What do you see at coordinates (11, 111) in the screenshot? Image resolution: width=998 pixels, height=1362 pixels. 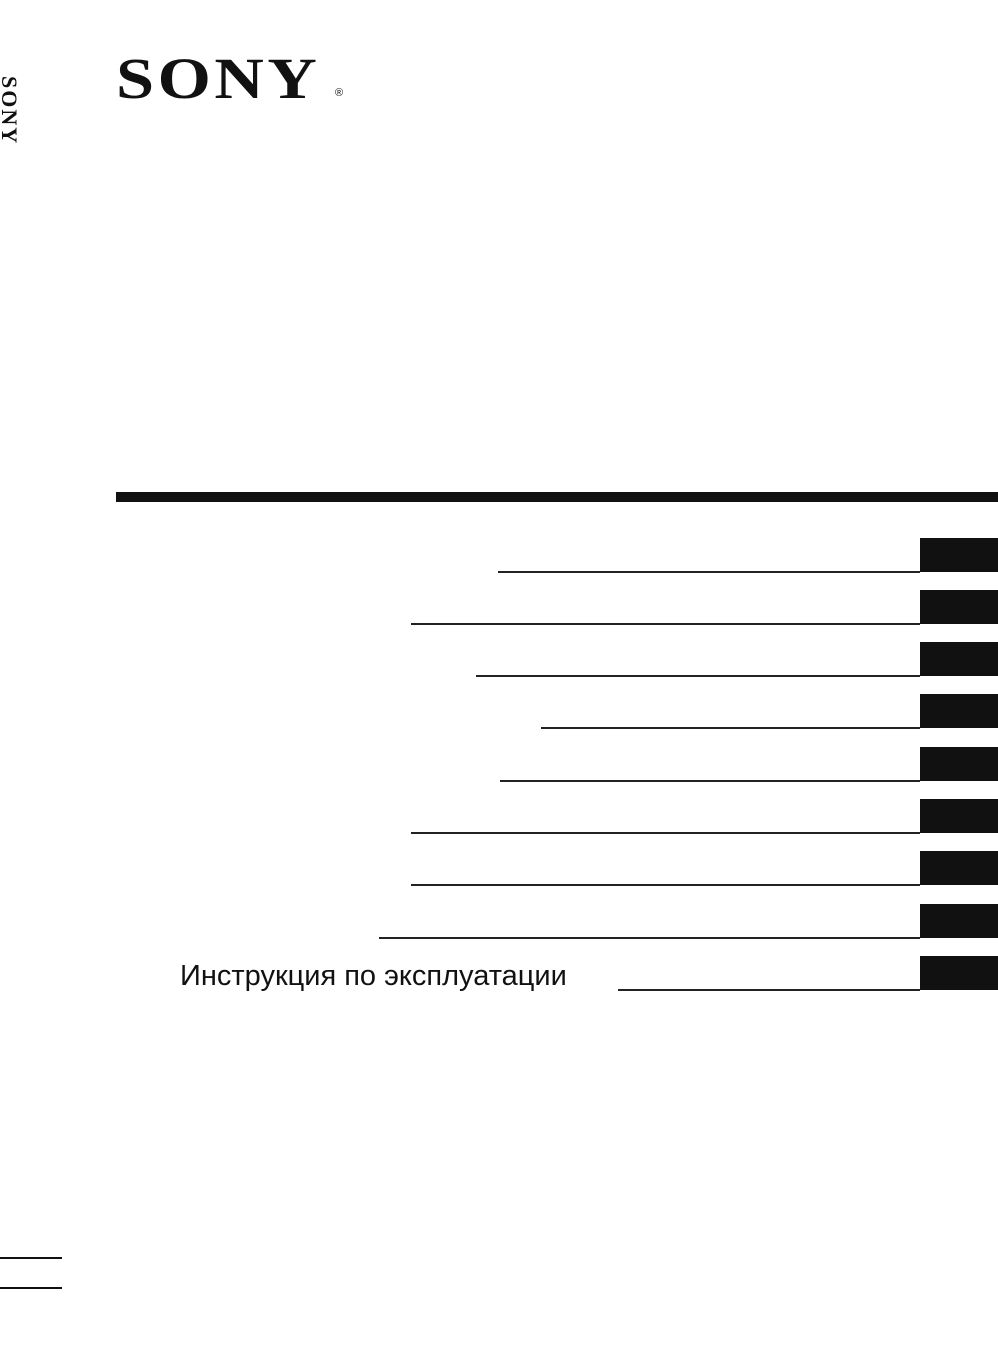 I see `spine-logo: SONY` at bounding box center [11, 111].